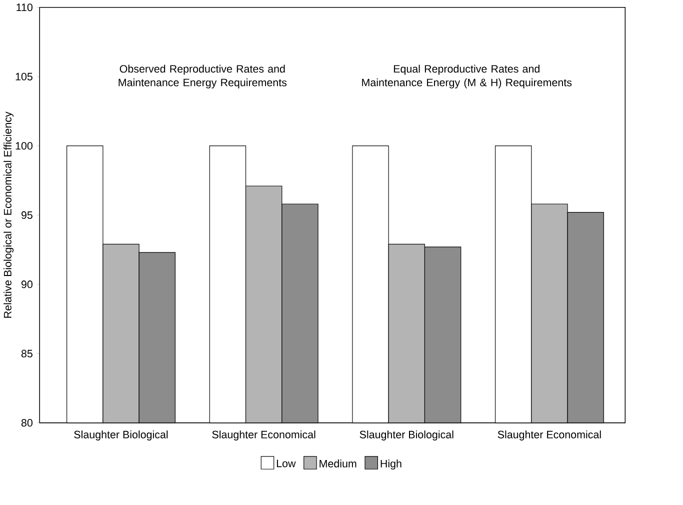 The image size is (683, 505). Describe the element at coordinates (24, 8) in the screenshot. I see `y-tick-label: 110` at that location.